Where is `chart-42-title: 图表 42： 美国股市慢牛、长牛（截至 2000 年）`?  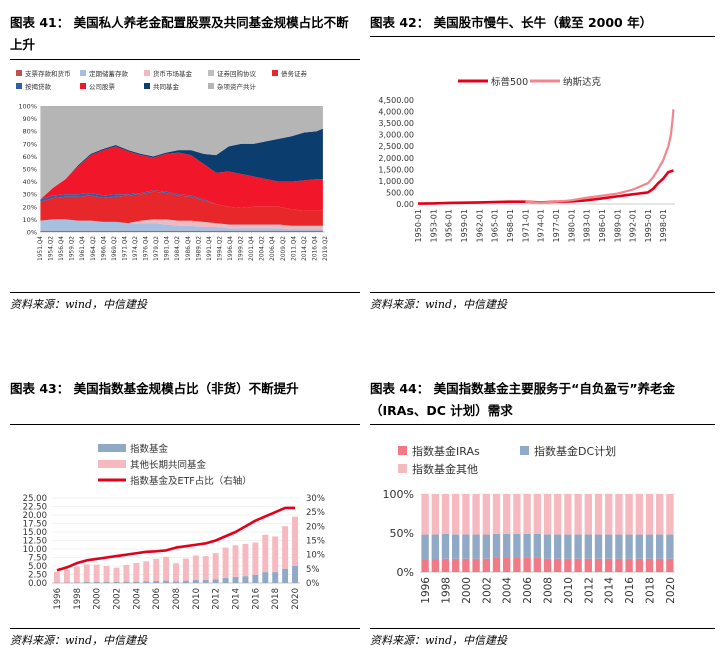 chart-42-title: 图表 42： 美国股市慢牛、长牛（截至 2000 年） is located at coordinates (511, 22).